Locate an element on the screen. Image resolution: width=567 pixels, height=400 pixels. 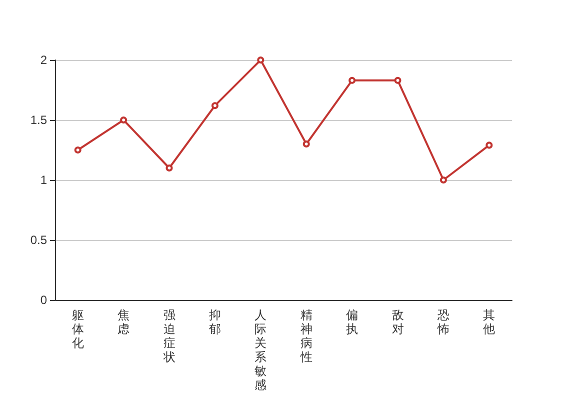
y-tick-label: 1.5 is located at coordinates (39, 120).